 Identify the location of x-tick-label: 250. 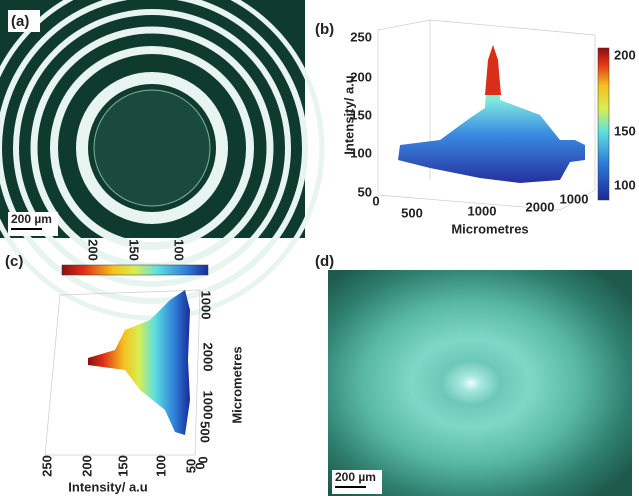
(46, 466).